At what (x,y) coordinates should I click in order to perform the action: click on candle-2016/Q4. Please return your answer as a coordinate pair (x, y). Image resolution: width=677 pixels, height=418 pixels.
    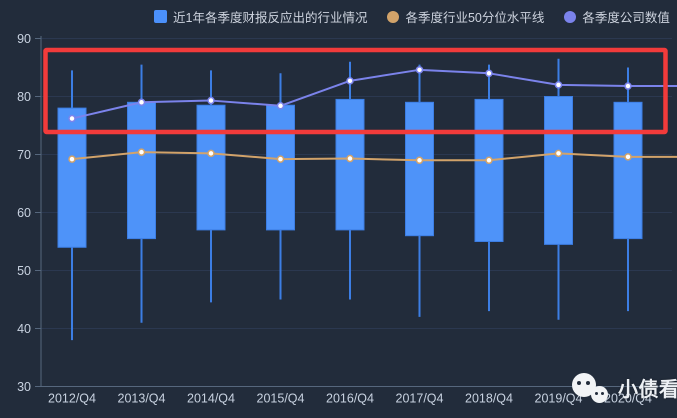
    Looking at the image, I should click on (350, 180).